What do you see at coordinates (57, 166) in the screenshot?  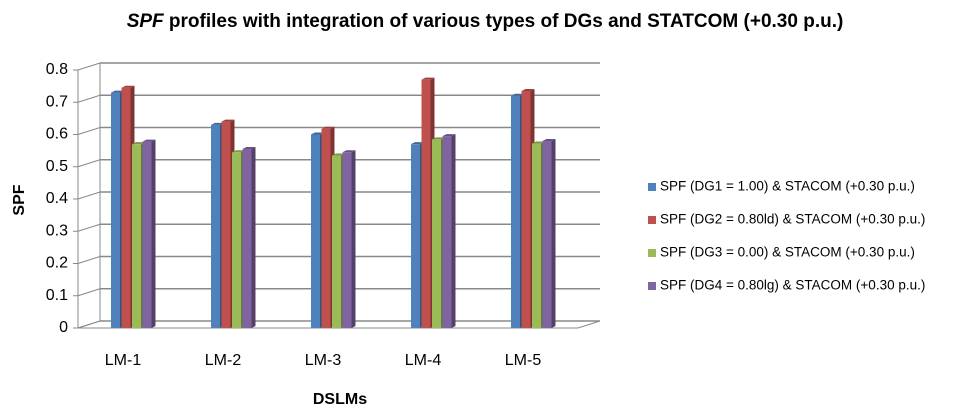 I see `y-tick-label: 0.5` at bounding box center [57, 166].